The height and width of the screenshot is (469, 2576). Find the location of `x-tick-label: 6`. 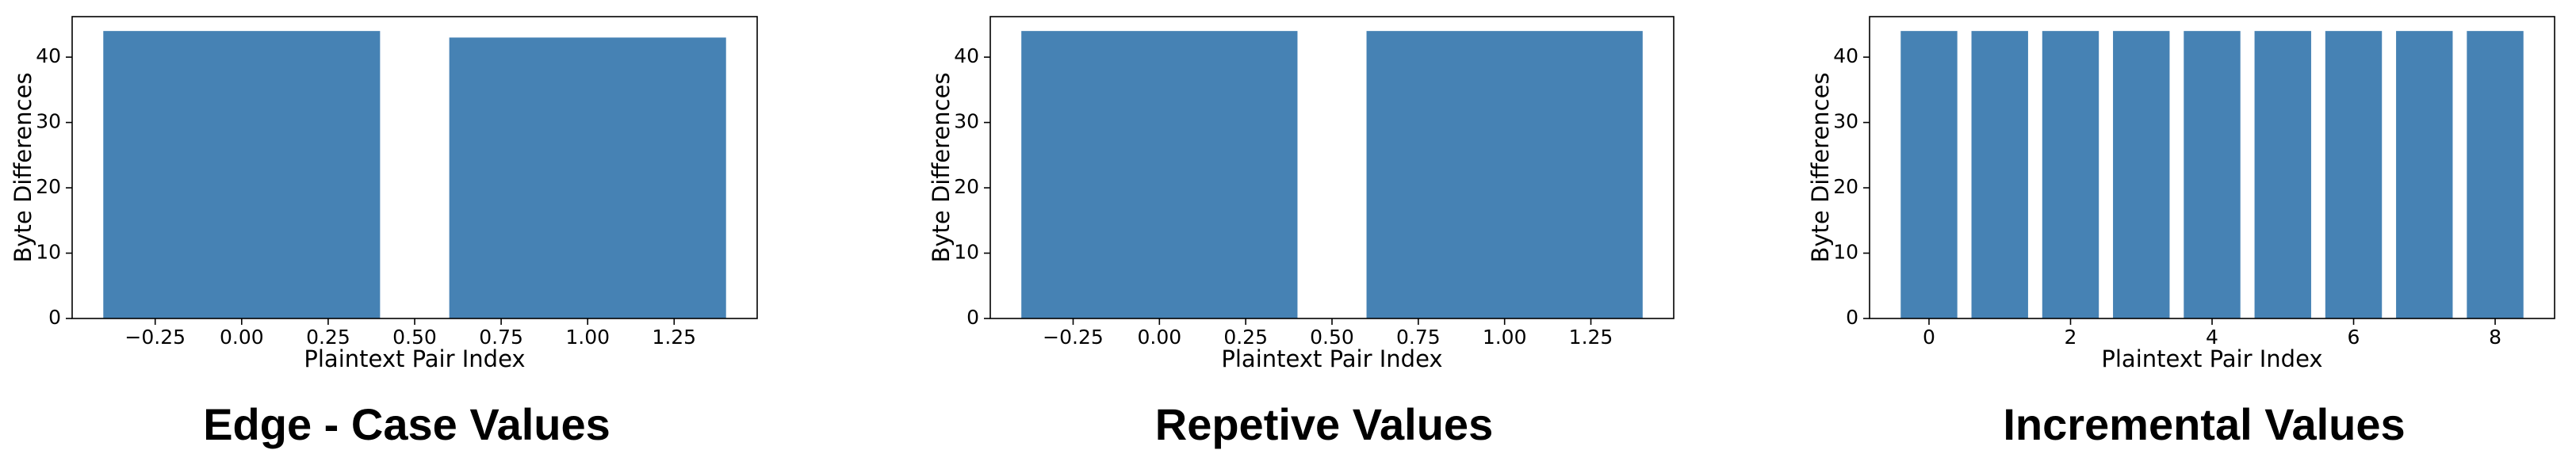

x-tick-label: 6 is located at coordinates (2354, 337).